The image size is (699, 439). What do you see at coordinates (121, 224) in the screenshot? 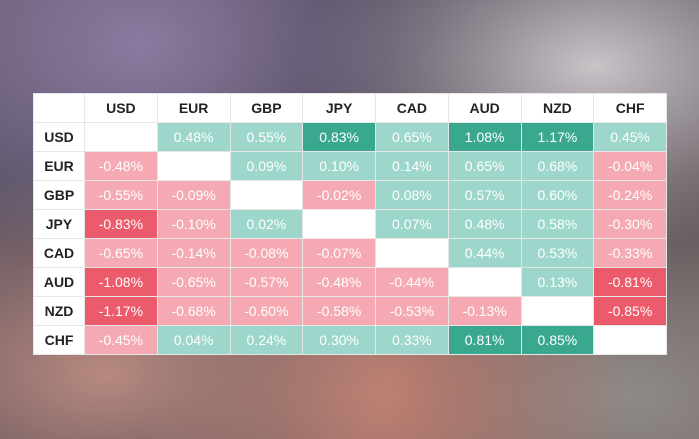
I see `value-cell: -0.83%` at bounding box center [121, 224].